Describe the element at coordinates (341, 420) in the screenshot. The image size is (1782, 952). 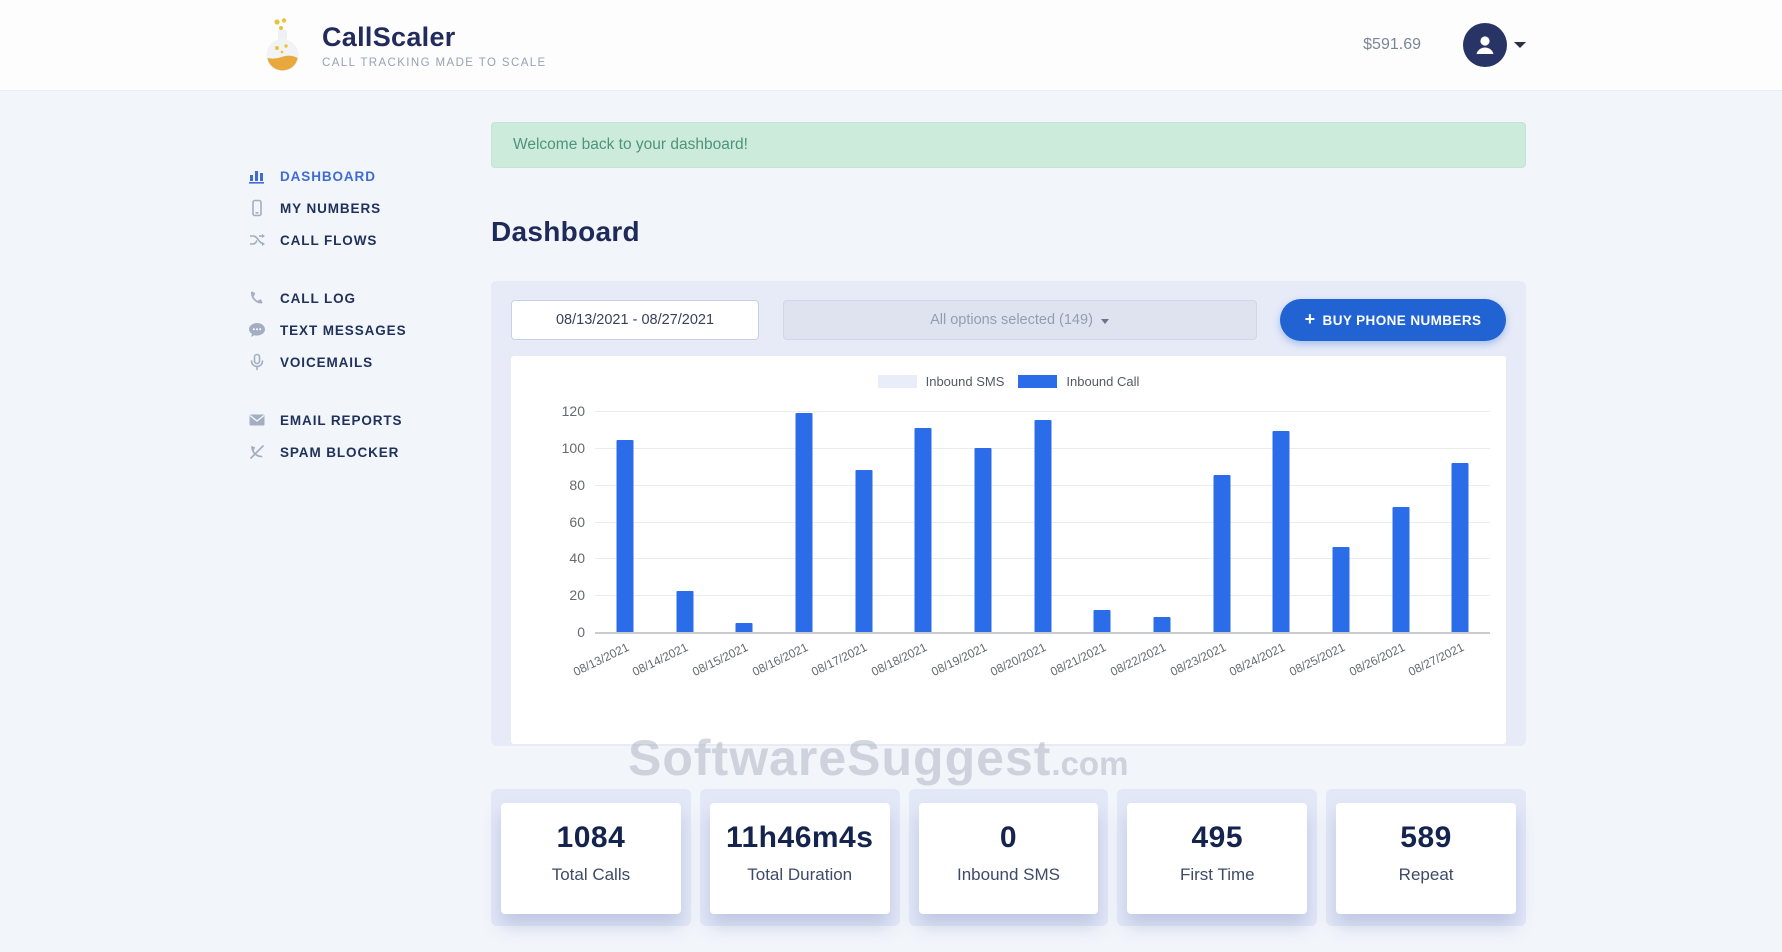
I see `sidebar-item-label: EMAIL REPORTS` at that location.